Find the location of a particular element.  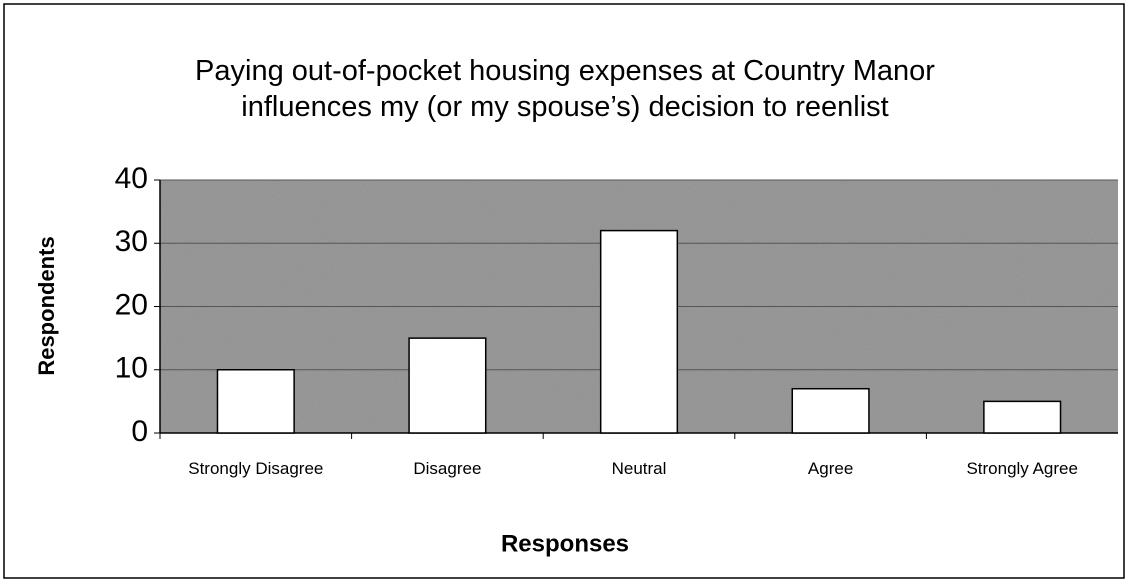

y-tick-label: 20 is located at coordinates (131, 304).